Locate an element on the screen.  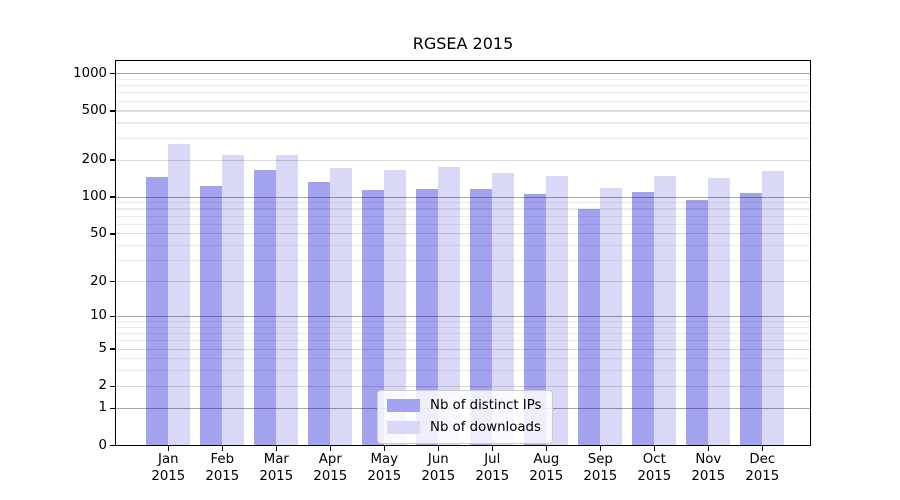
bar-downloads-aug is located at coordinates (557, 310).